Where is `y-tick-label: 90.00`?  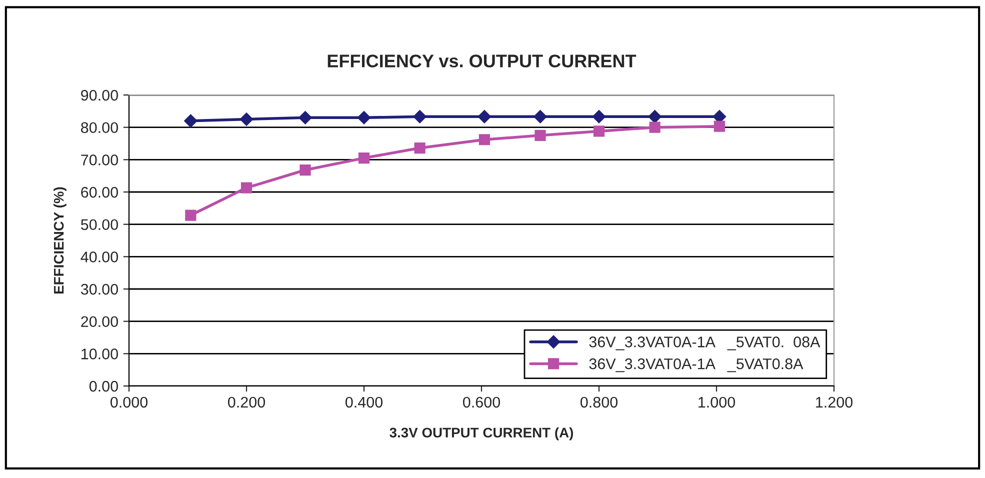 y-tick-label: 90.00 is located at coordinates (99, 95).